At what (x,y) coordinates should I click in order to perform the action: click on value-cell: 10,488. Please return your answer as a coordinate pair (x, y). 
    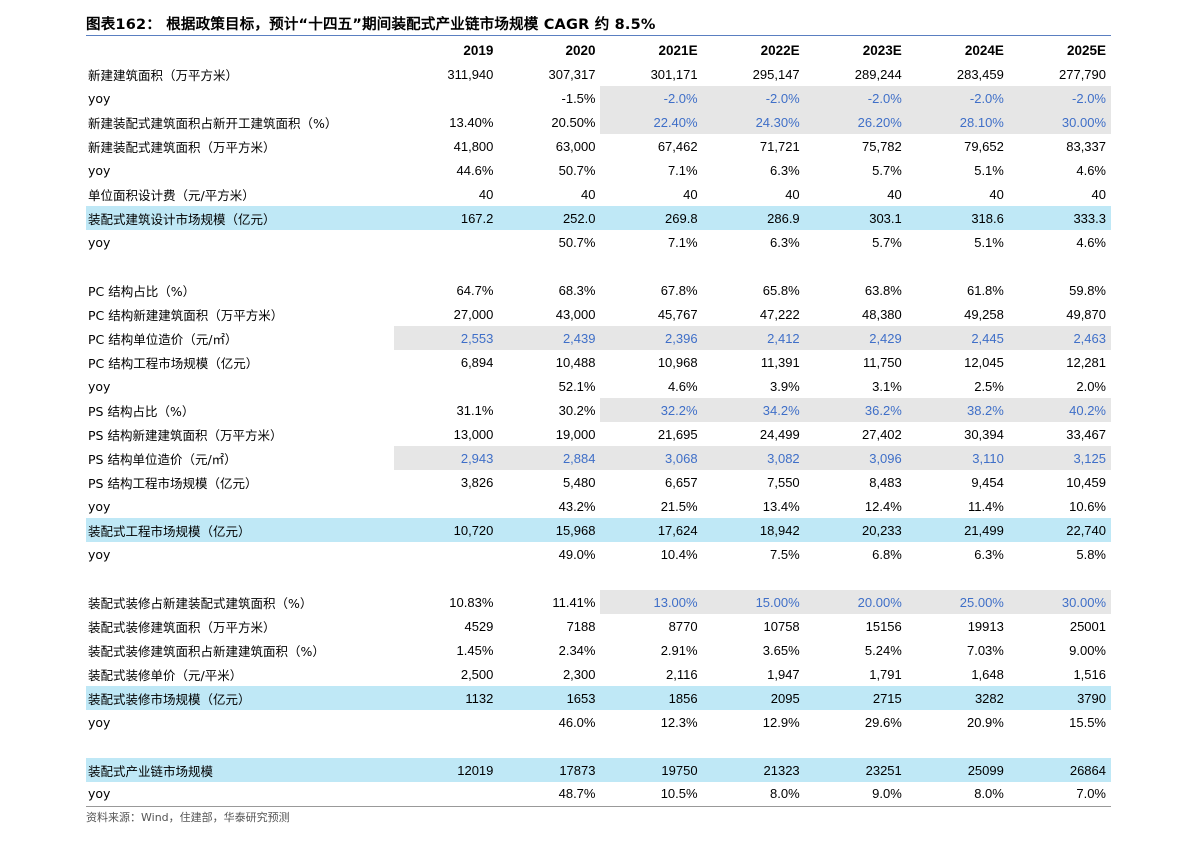
    Looking at the image, I should click on (575, 362).